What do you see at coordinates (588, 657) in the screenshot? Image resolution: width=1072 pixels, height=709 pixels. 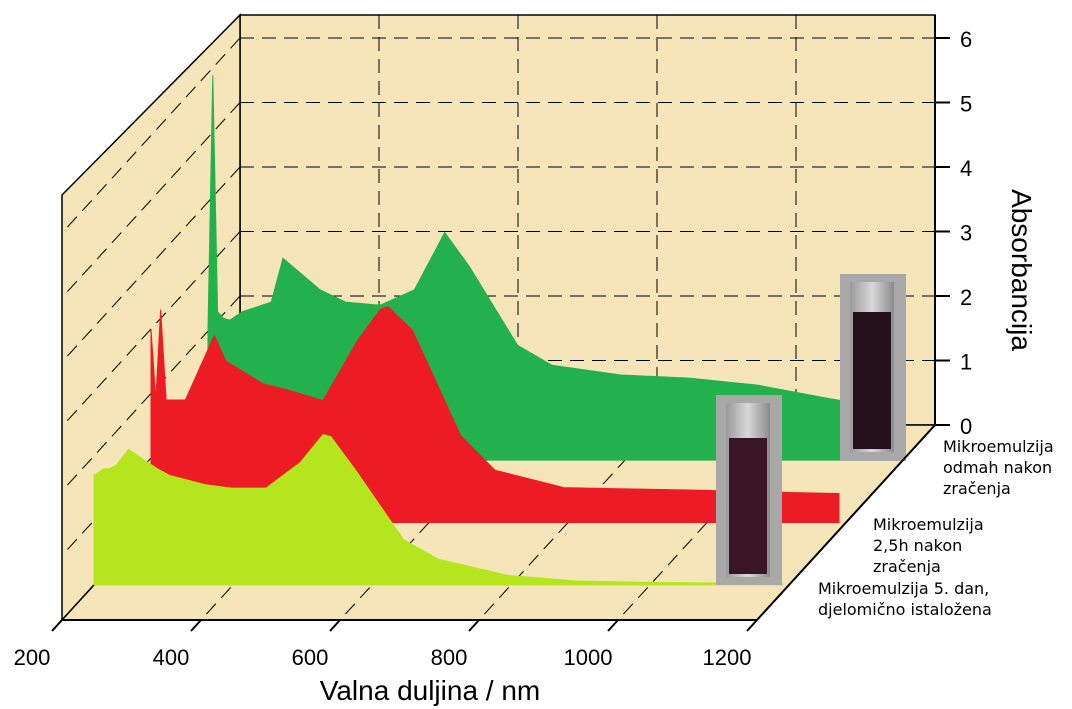 I see `x-tick-label: 1000` at bounding box center [588, 657].